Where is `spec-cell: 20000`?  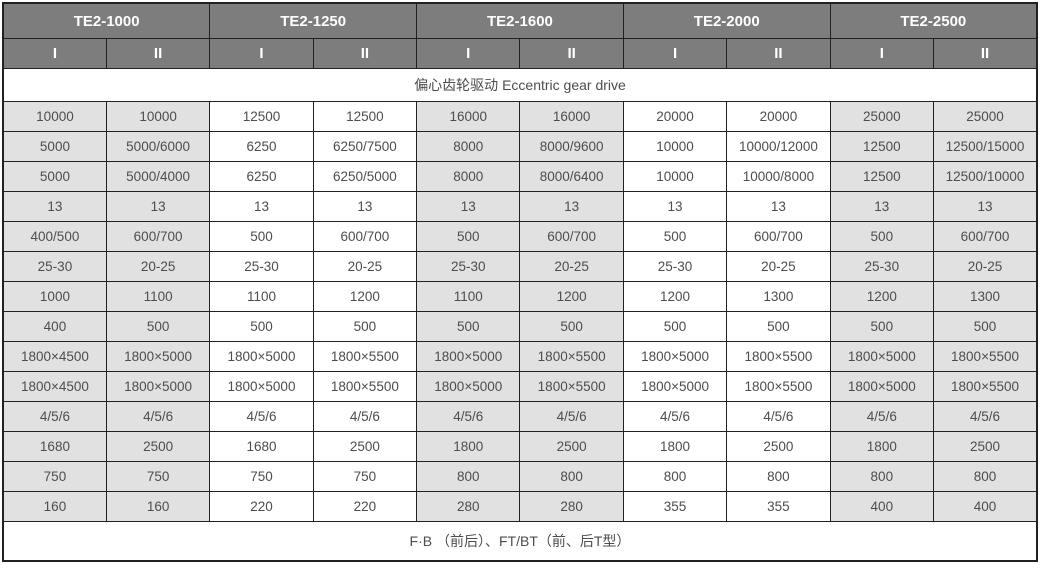
spec-cell: 20000 is located at coordinates (675, 116).